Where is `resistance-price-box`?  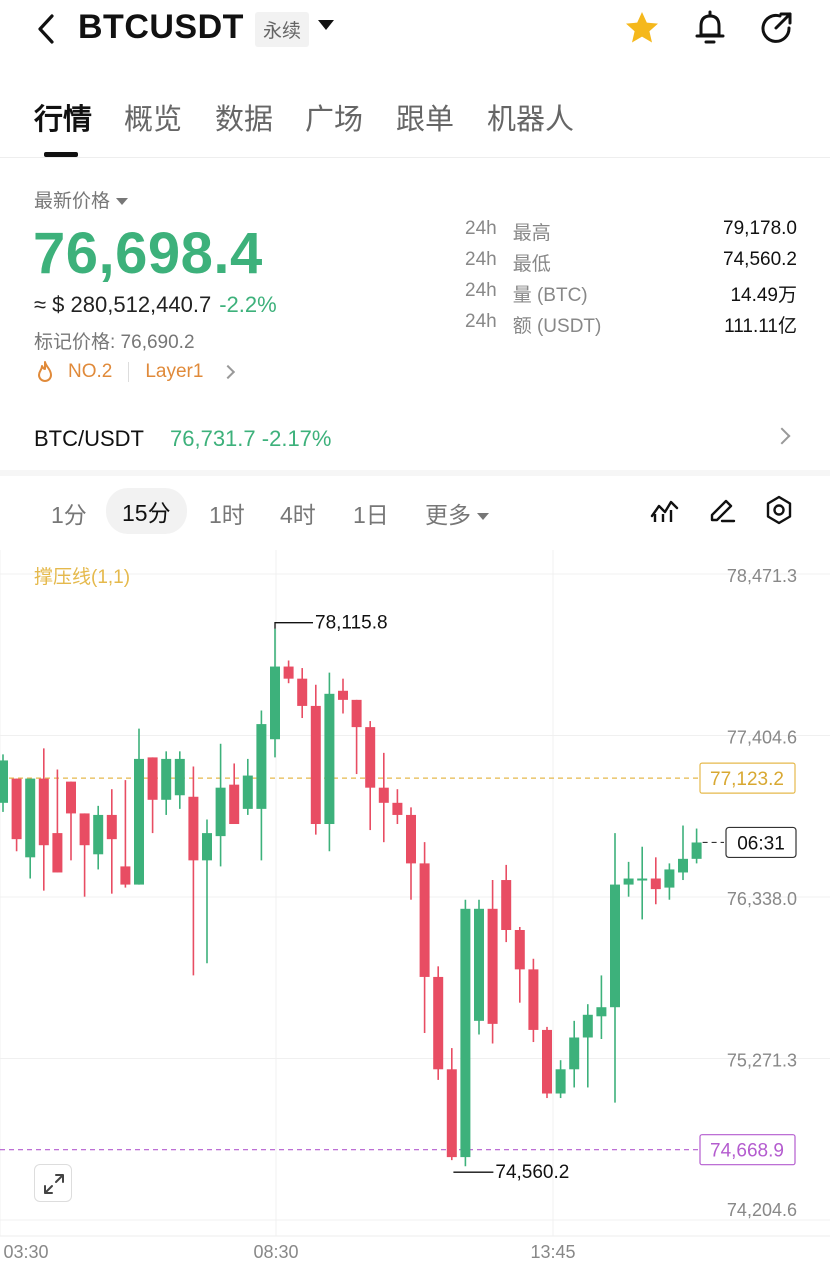
resistance-price-box is located at coordinates (747, 778).